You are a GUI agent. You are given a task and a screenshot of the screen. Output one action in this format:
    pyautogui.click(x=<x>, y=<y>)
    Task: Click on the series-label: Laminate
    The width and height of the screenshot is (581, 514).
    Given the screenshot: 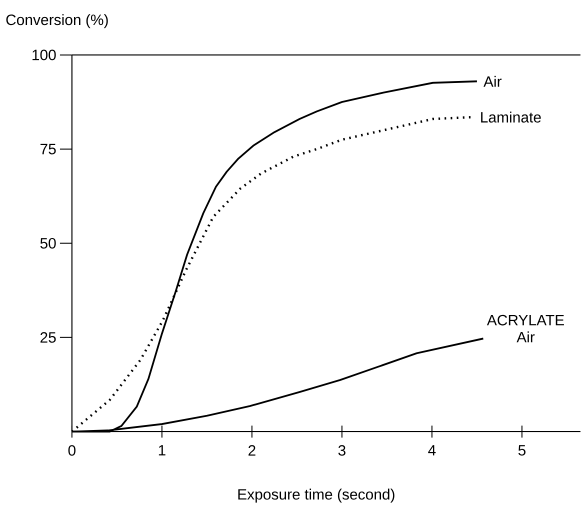 What is the action you would take?
    pyautogui.click(x=511, y=117)
    